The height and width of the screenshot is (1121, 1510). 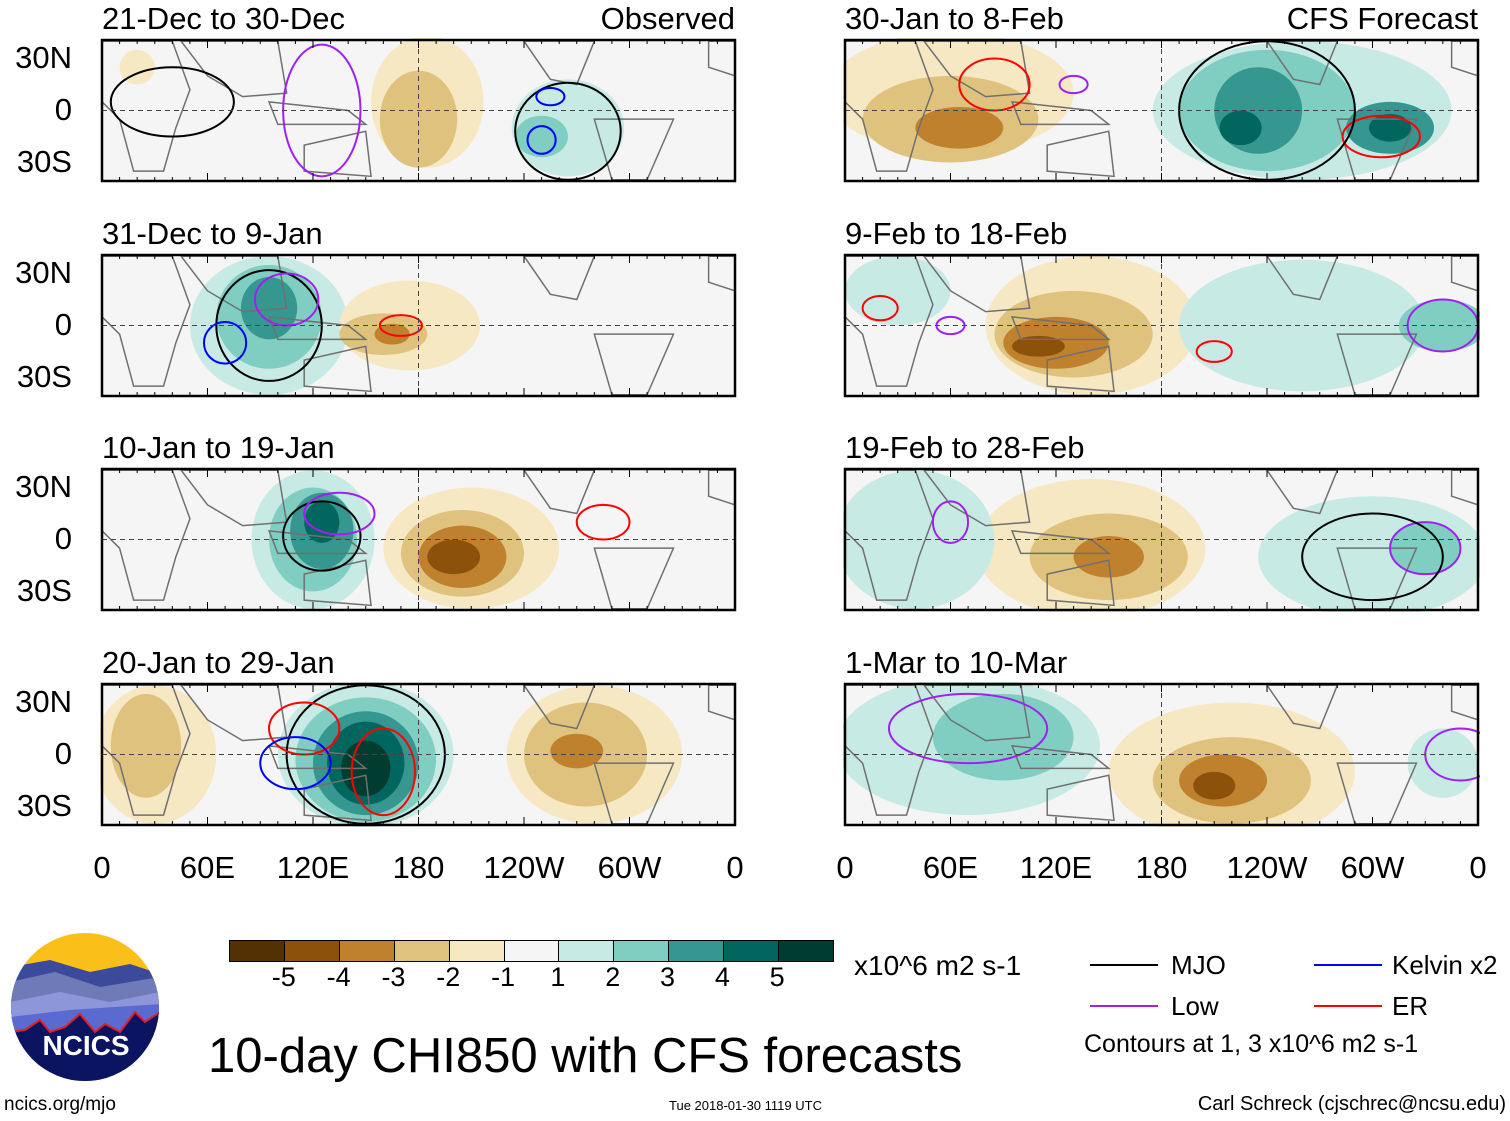 I want to click on panel-title: 9-Feb to 18-Feb, so click(x=956, y=233).